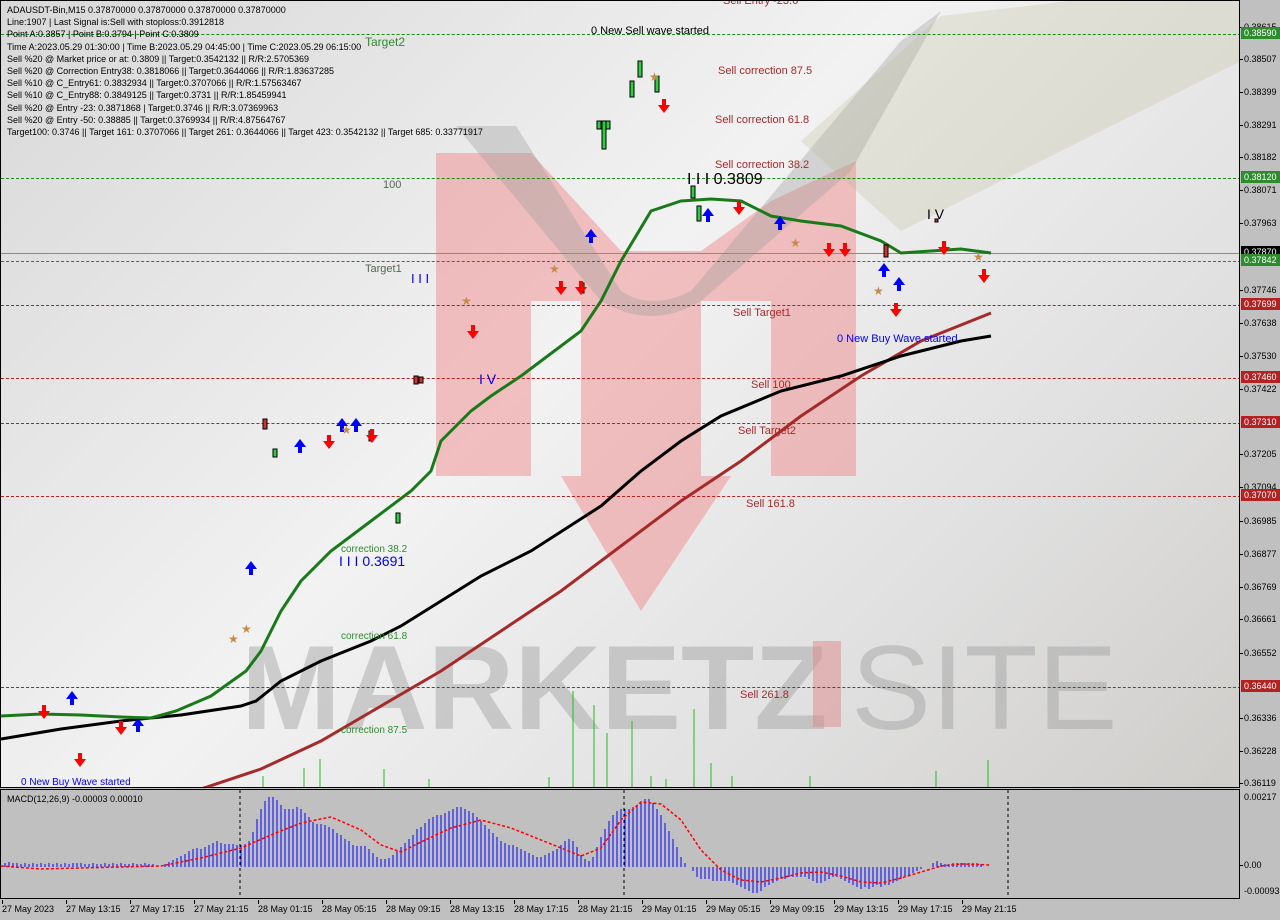  Describe the element at coordinates (374, 730) in the screenshot. I see `label-correction-875: correction 87.5` at that location.